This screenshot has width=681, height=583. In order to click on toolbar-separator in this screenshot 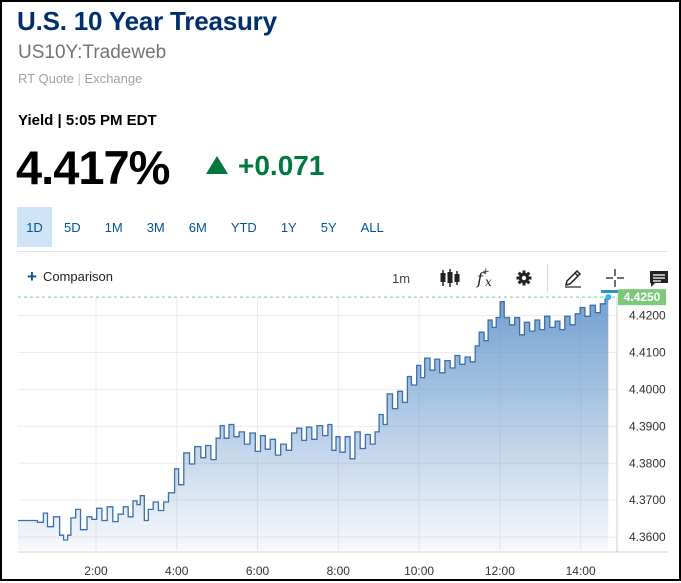, I will do `click(547, 278)`.